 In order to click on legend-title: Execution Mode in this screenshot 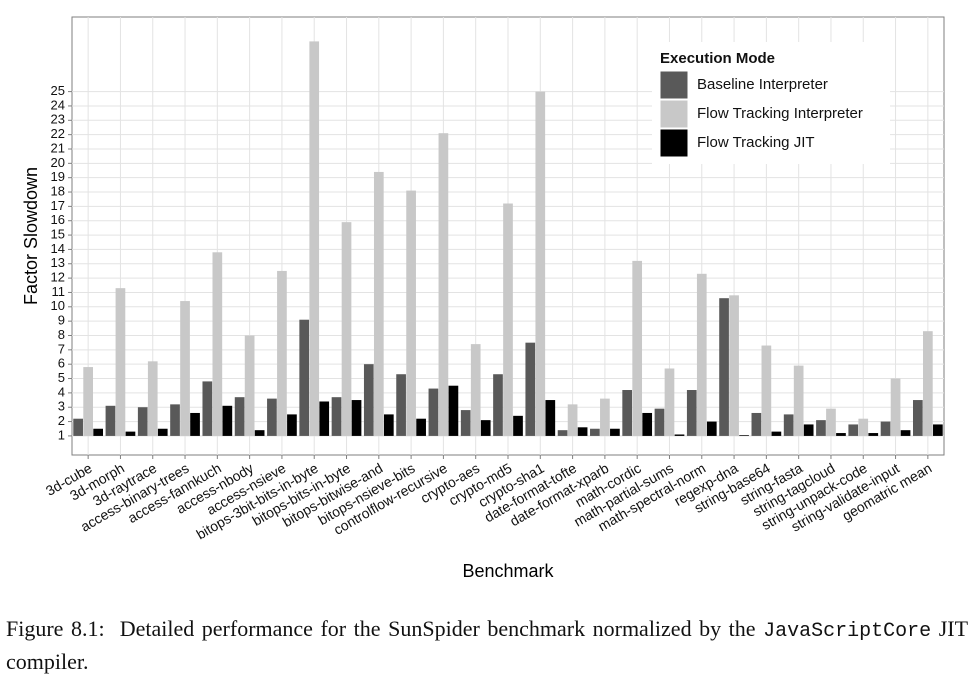, I will do `click(717, 58)`.